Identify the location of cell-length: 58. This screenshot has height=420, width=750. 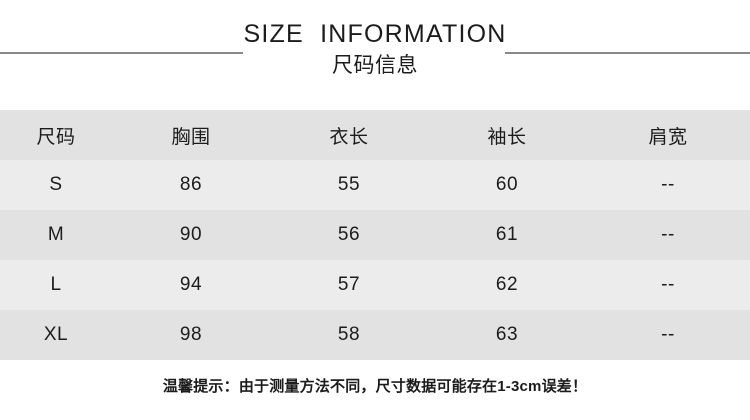
(349, 334).